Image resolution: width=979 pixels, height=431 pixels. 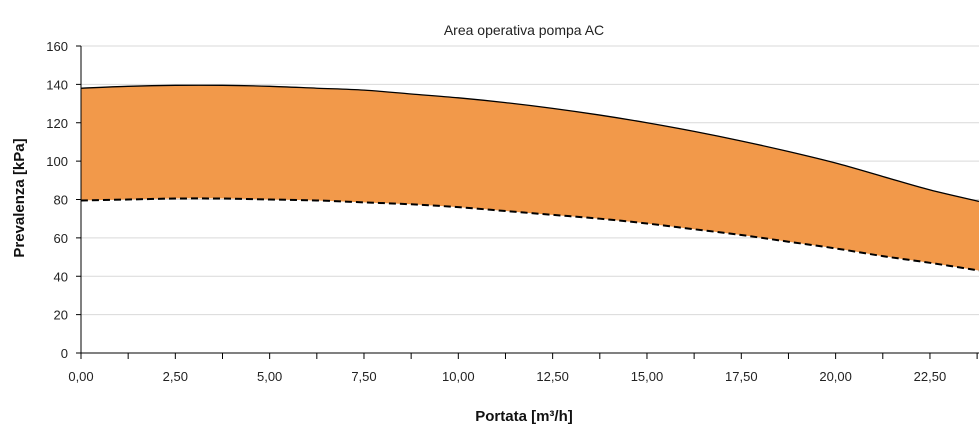 What do you see at coordinates (61, 276) in the screenshot?
I see `y-tick-label: 40` at bounding box center [61, 276].